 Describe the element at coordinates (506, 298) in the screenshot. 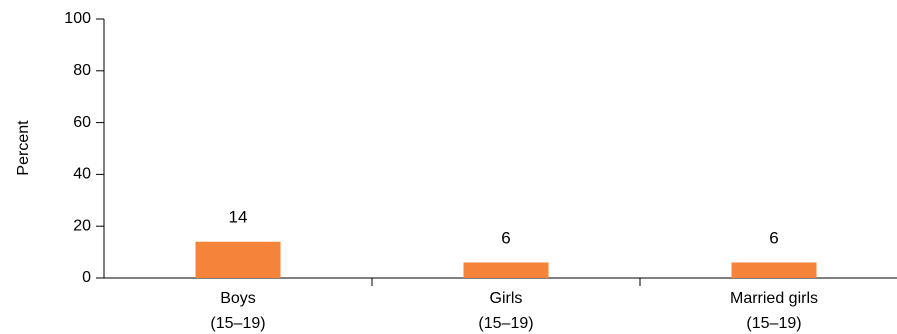

I see `category-label: Girls` at that location.